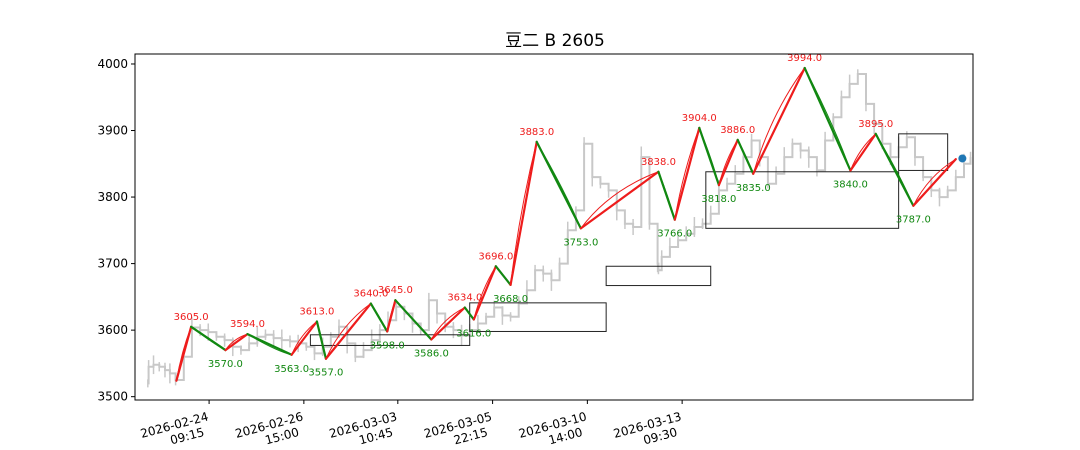 This screenshot has height=450, width=1080. I want to click on x-tick-label: 2026-03-1014:00, so click(554, 429).